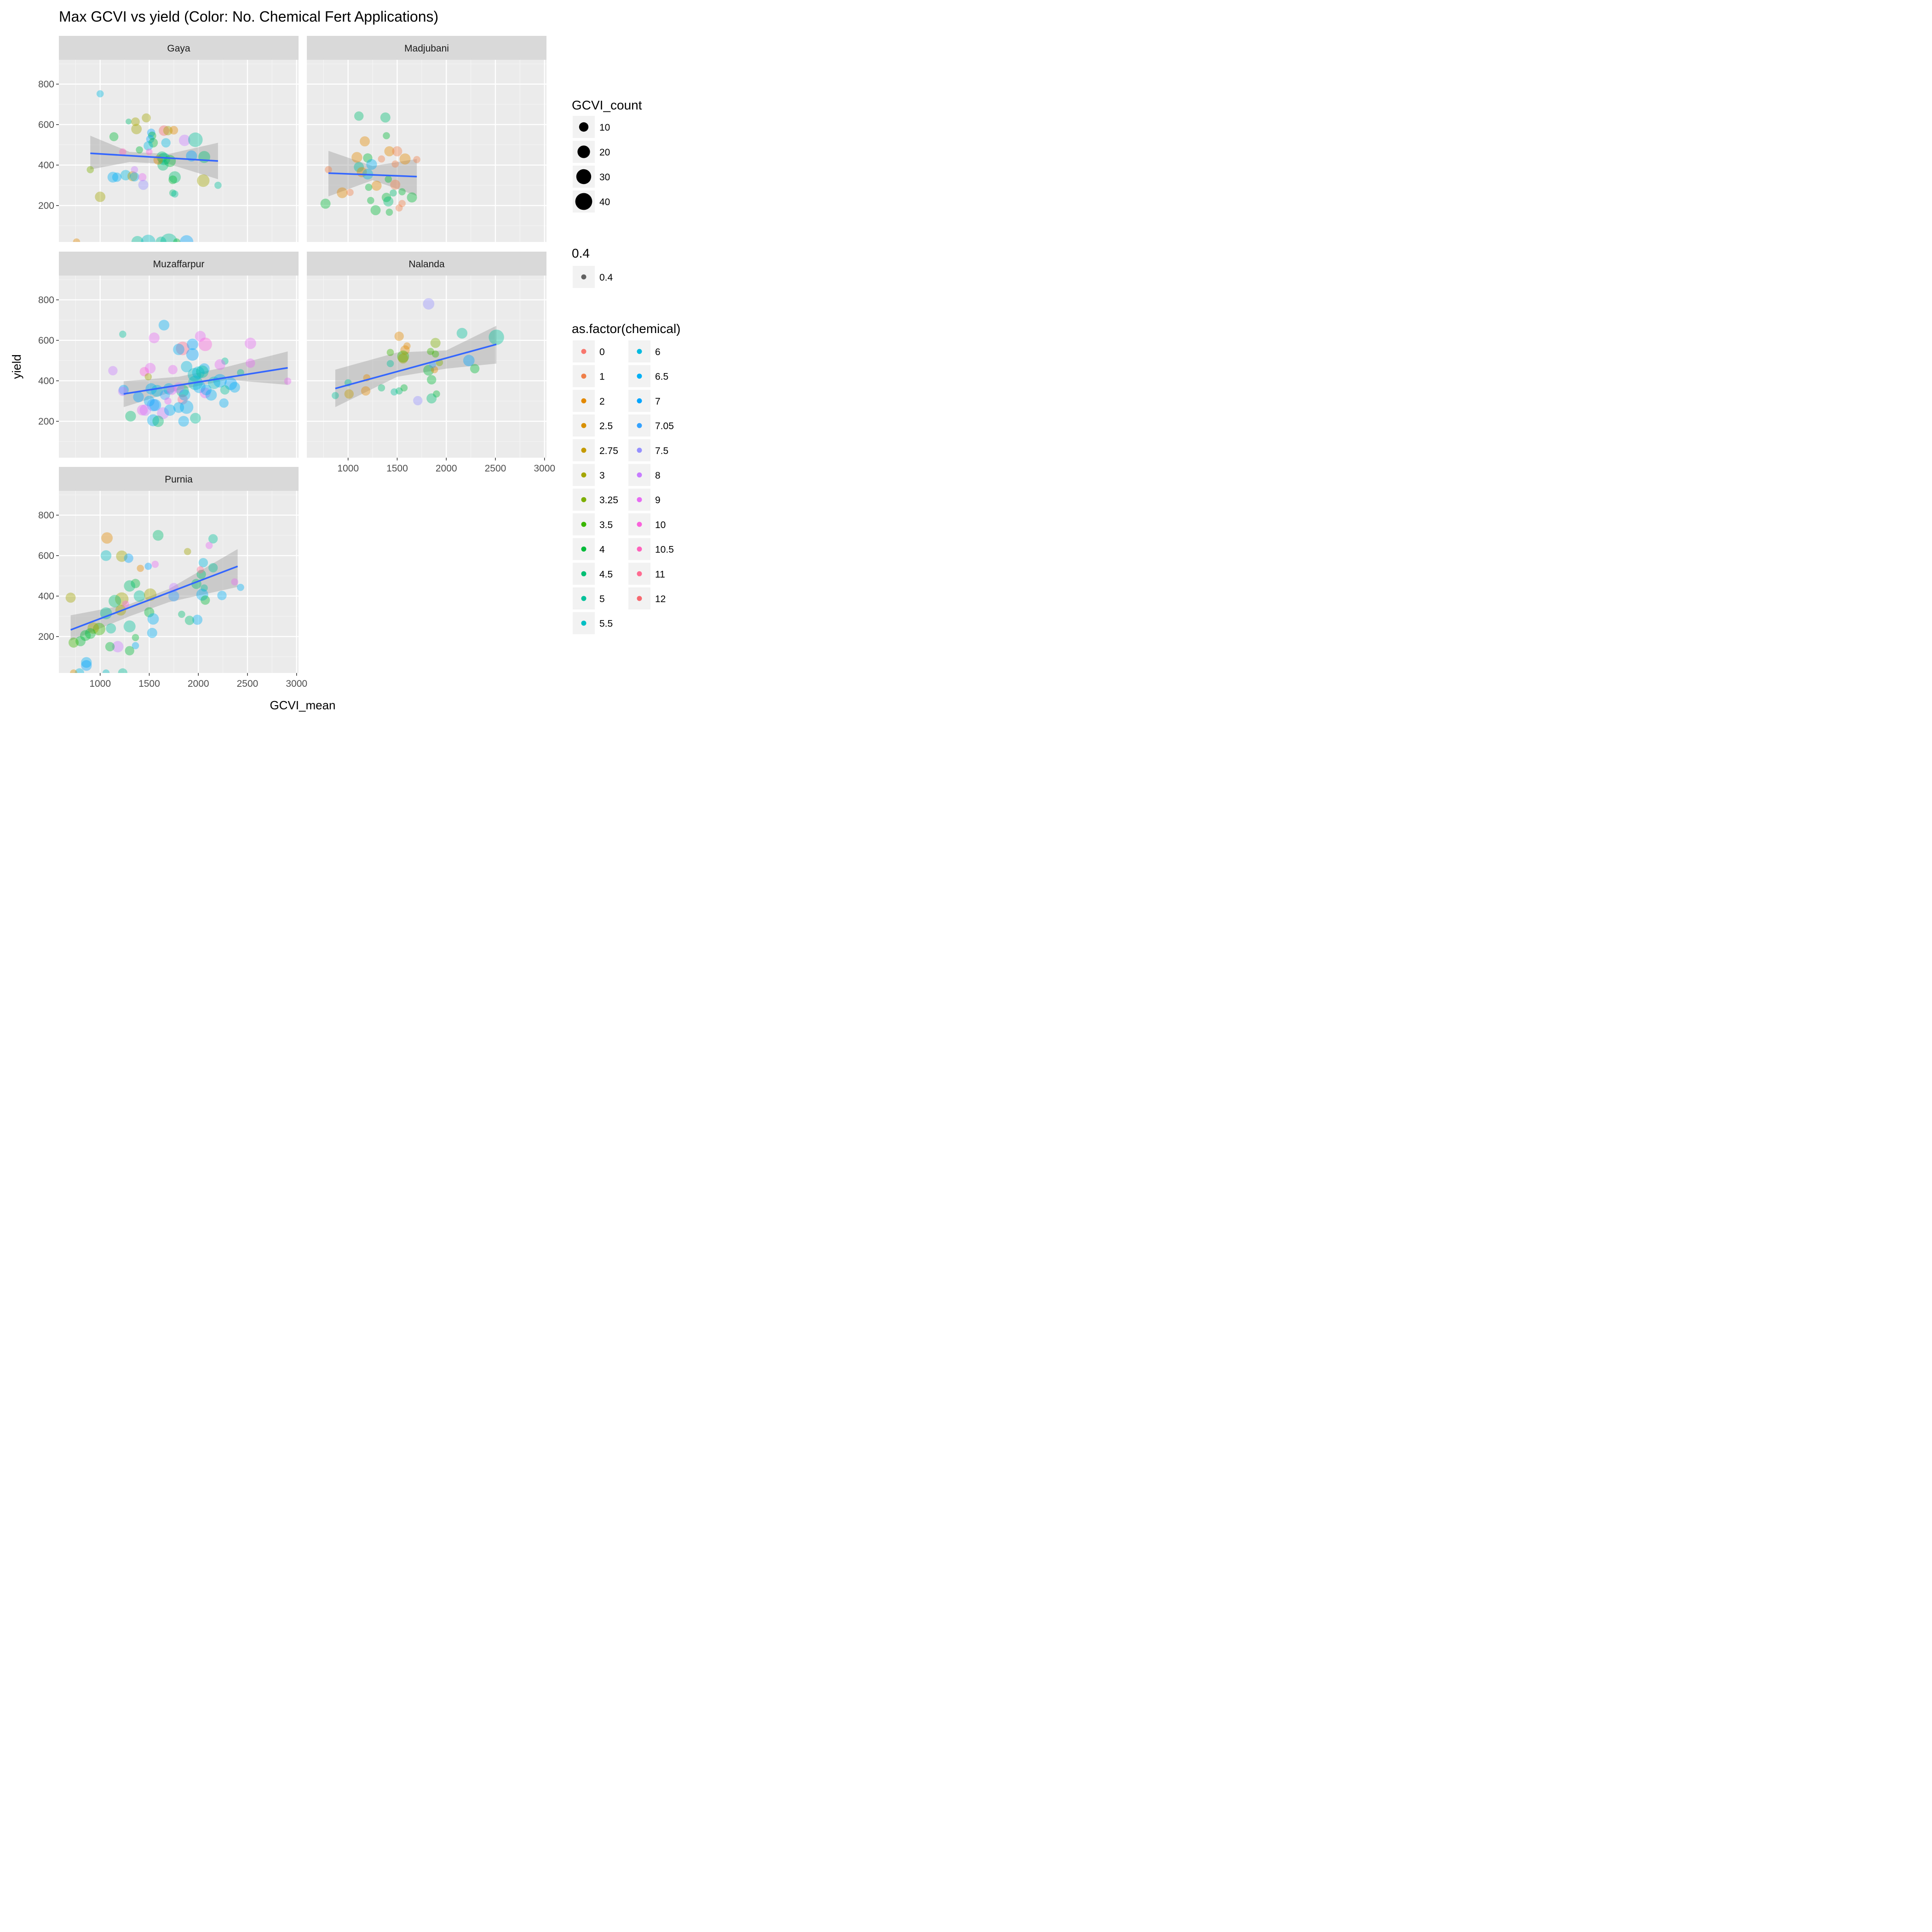 This screenshot has width=1932, height=1932. What do you see at coordinates (46, 556) in the screenshot?
I see `y-tick-label: 600` at bounding box center [46, 556].